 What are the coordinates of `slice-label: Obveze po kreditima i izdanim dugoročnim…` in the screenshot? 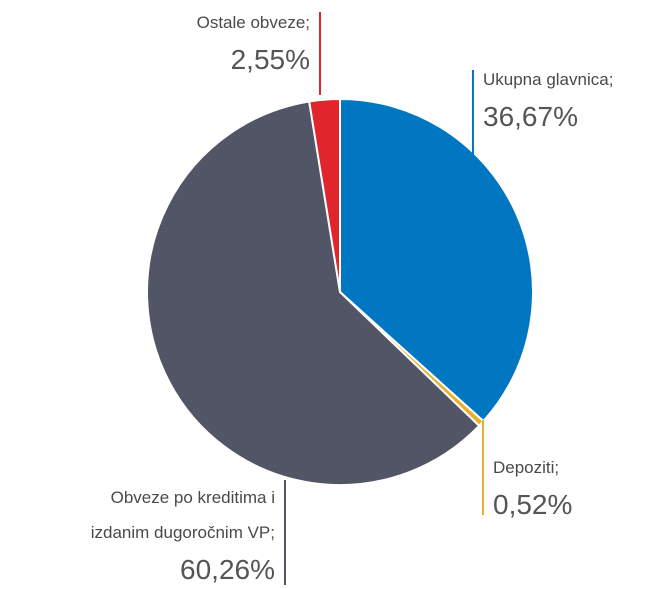 It's located at (167, 534).